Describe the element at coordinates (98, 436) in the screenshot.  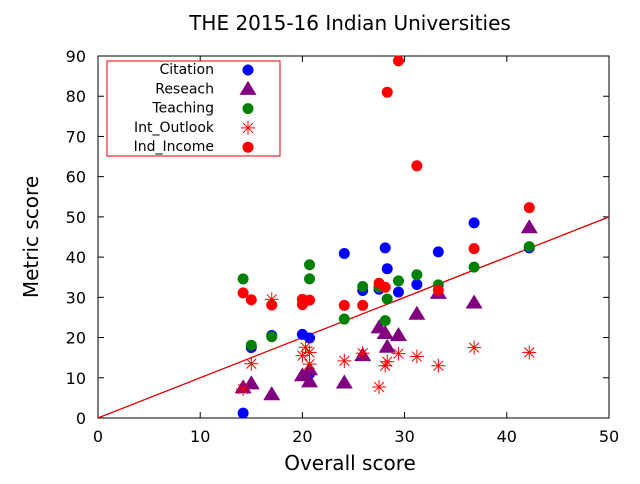
I see `x-tick-label: 0` at that location.